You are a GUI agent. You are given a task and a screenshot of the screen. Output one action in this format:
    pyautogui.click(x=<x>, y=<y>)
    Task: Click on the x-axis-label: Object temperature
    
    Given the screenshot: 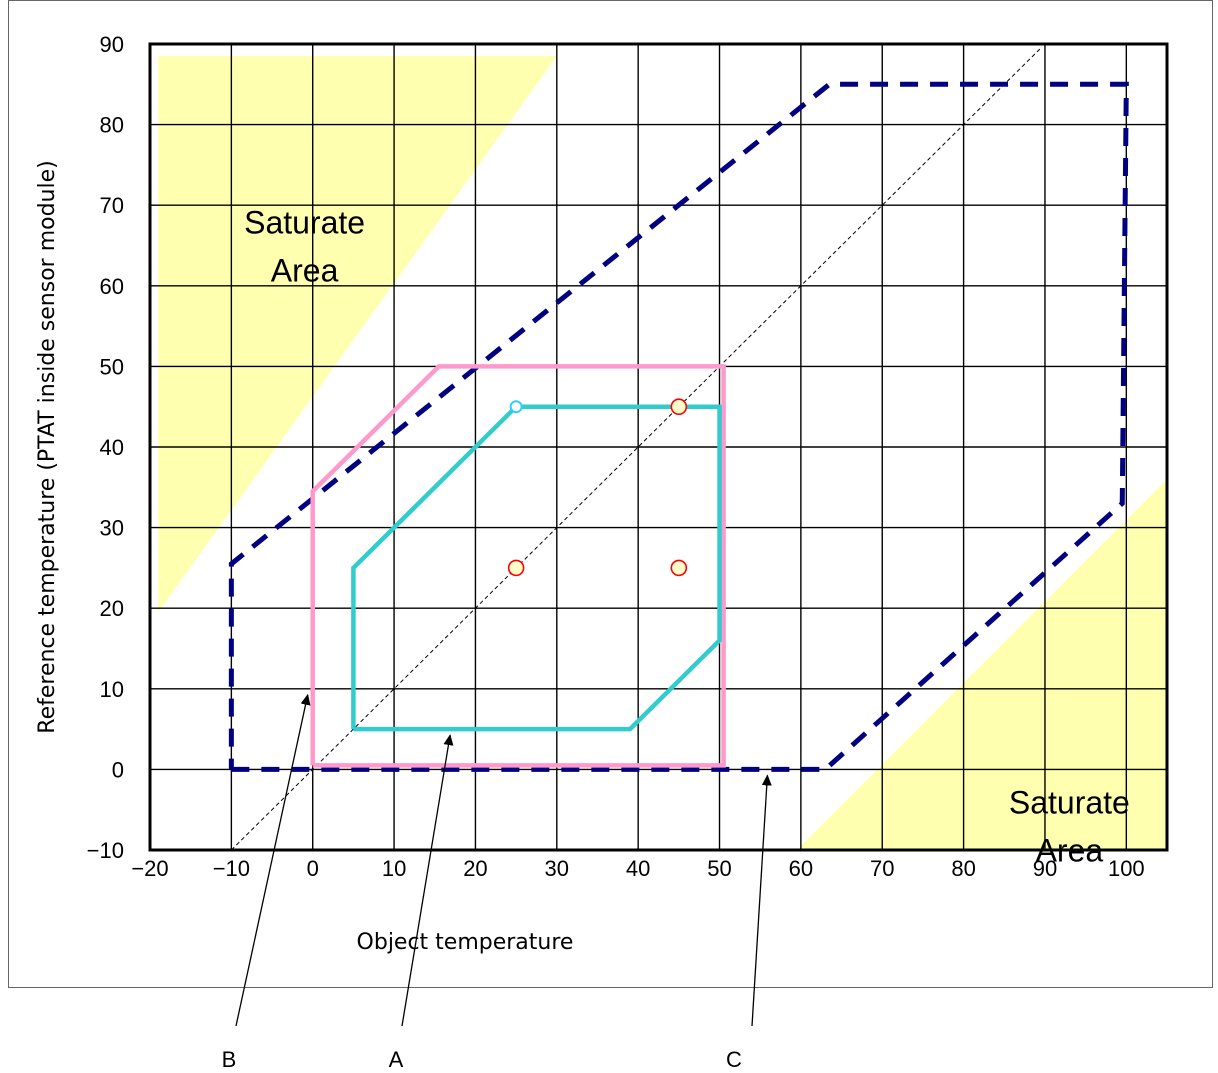 What is the action you would take?
    pyautogui.click(x=465, y=942)
    